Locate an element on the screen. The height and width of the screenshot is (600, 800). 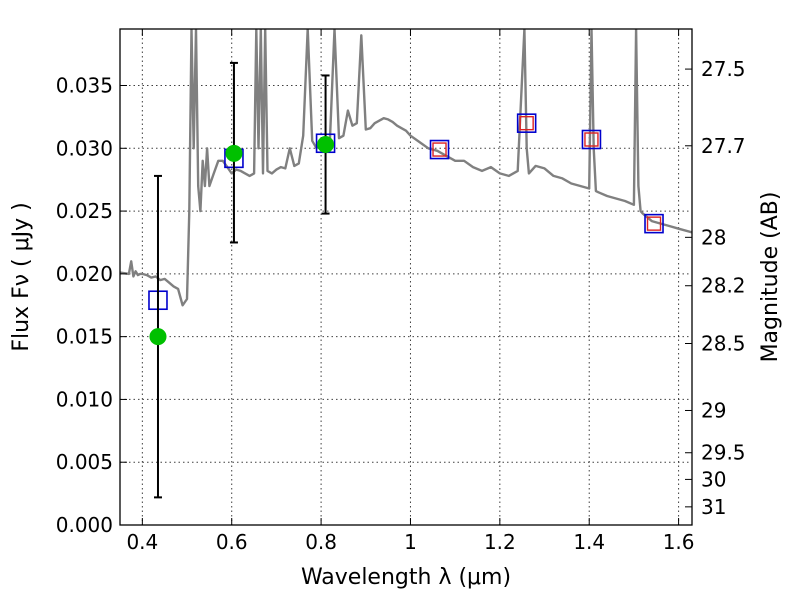
right-tick-label: 30 is located at coordinates (713, 479).